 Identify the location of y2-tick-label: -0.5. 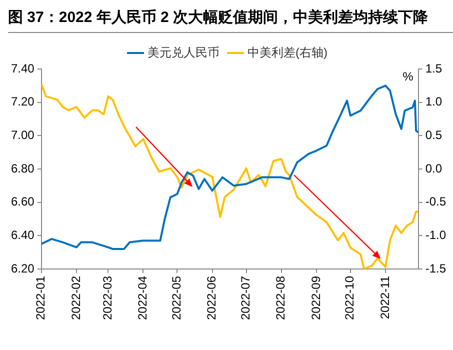
(435, 201).